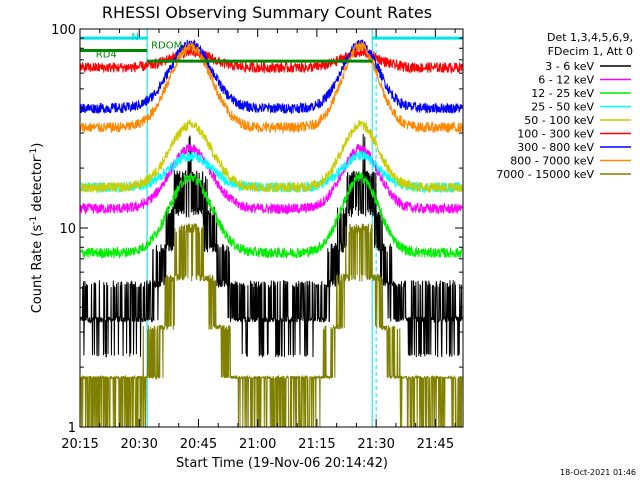 Image resolution: width=640 pixels, height=480 pixels. I want to click on x-tick-label: 21:30, so click(375, 444).